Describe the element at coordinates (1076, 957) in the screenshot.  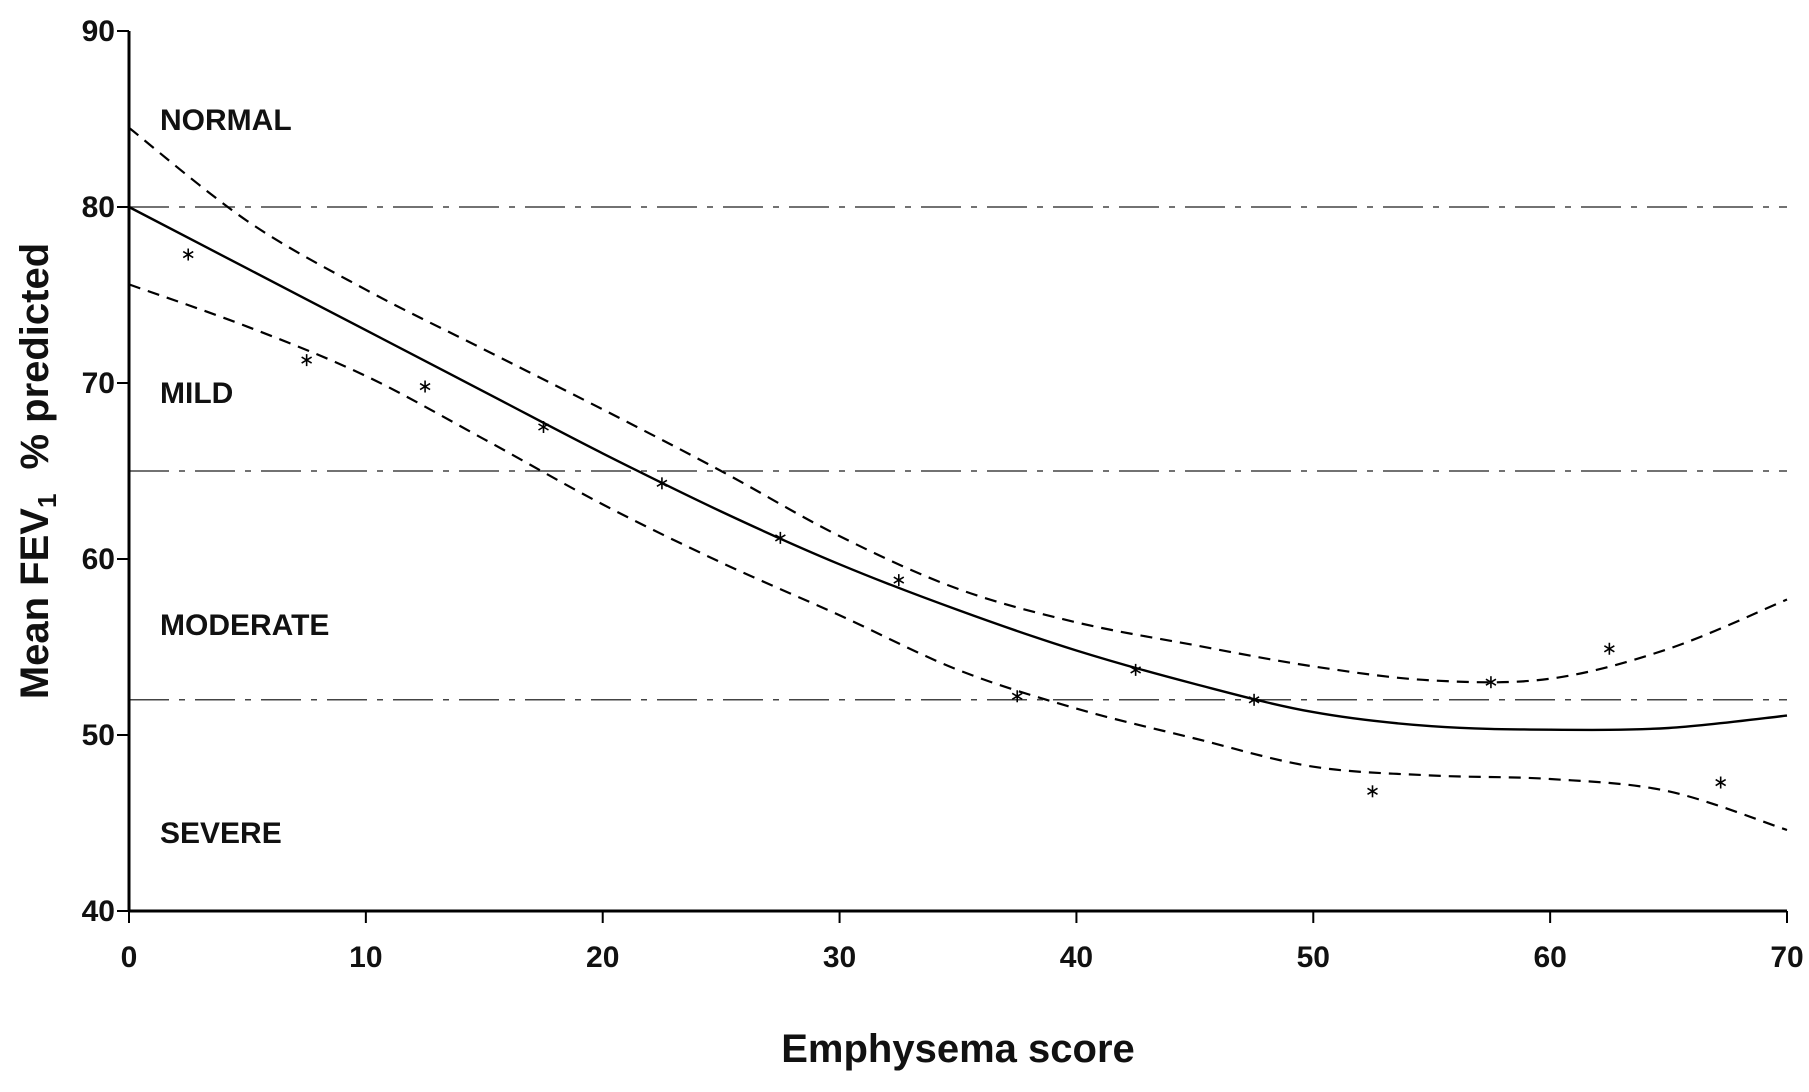
I see `x-tick-label: 40` at that location.